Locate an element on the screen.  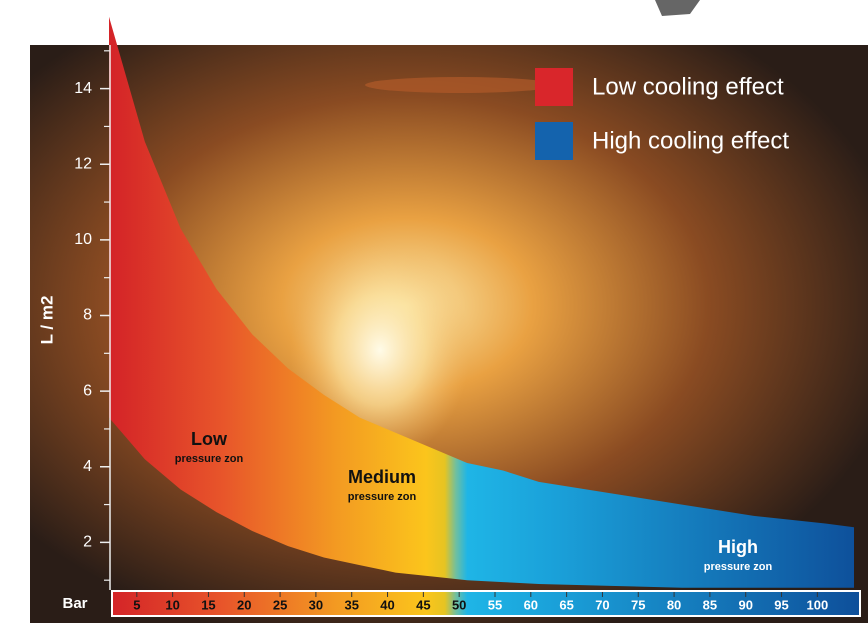
x-tick-label: 15 is located at coordinates (208, 604).